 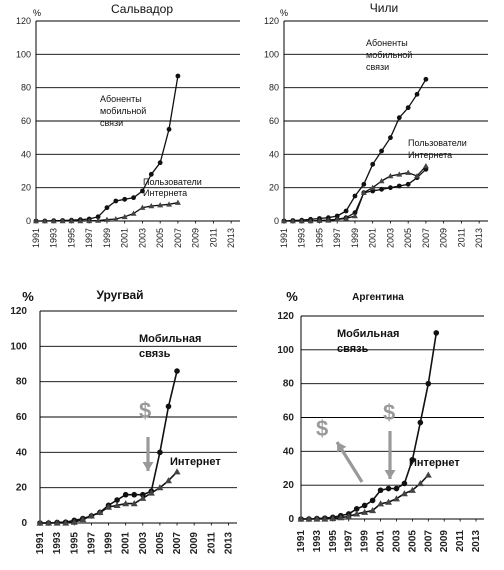 I want to click on y-tick-label: 40, so click(x=26, y=154).